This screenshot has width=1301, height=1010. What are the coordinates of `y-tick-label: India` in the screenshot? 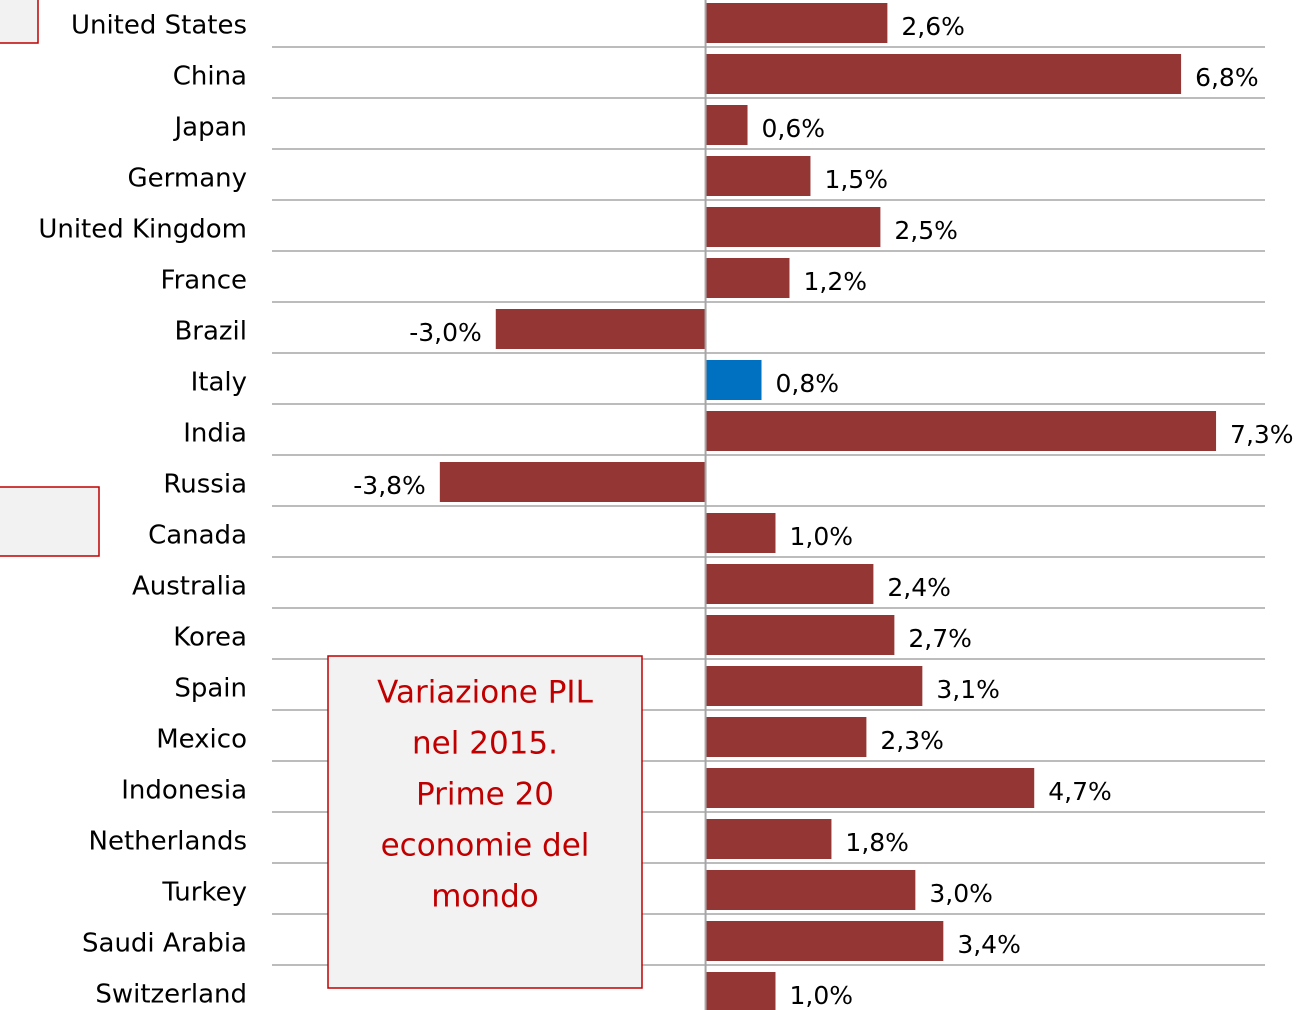 It's located at (215, 434).